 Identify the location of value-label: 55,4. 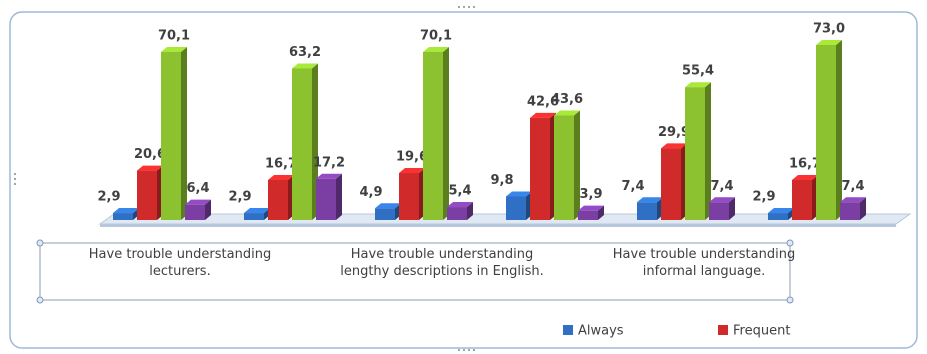
(698, 71).